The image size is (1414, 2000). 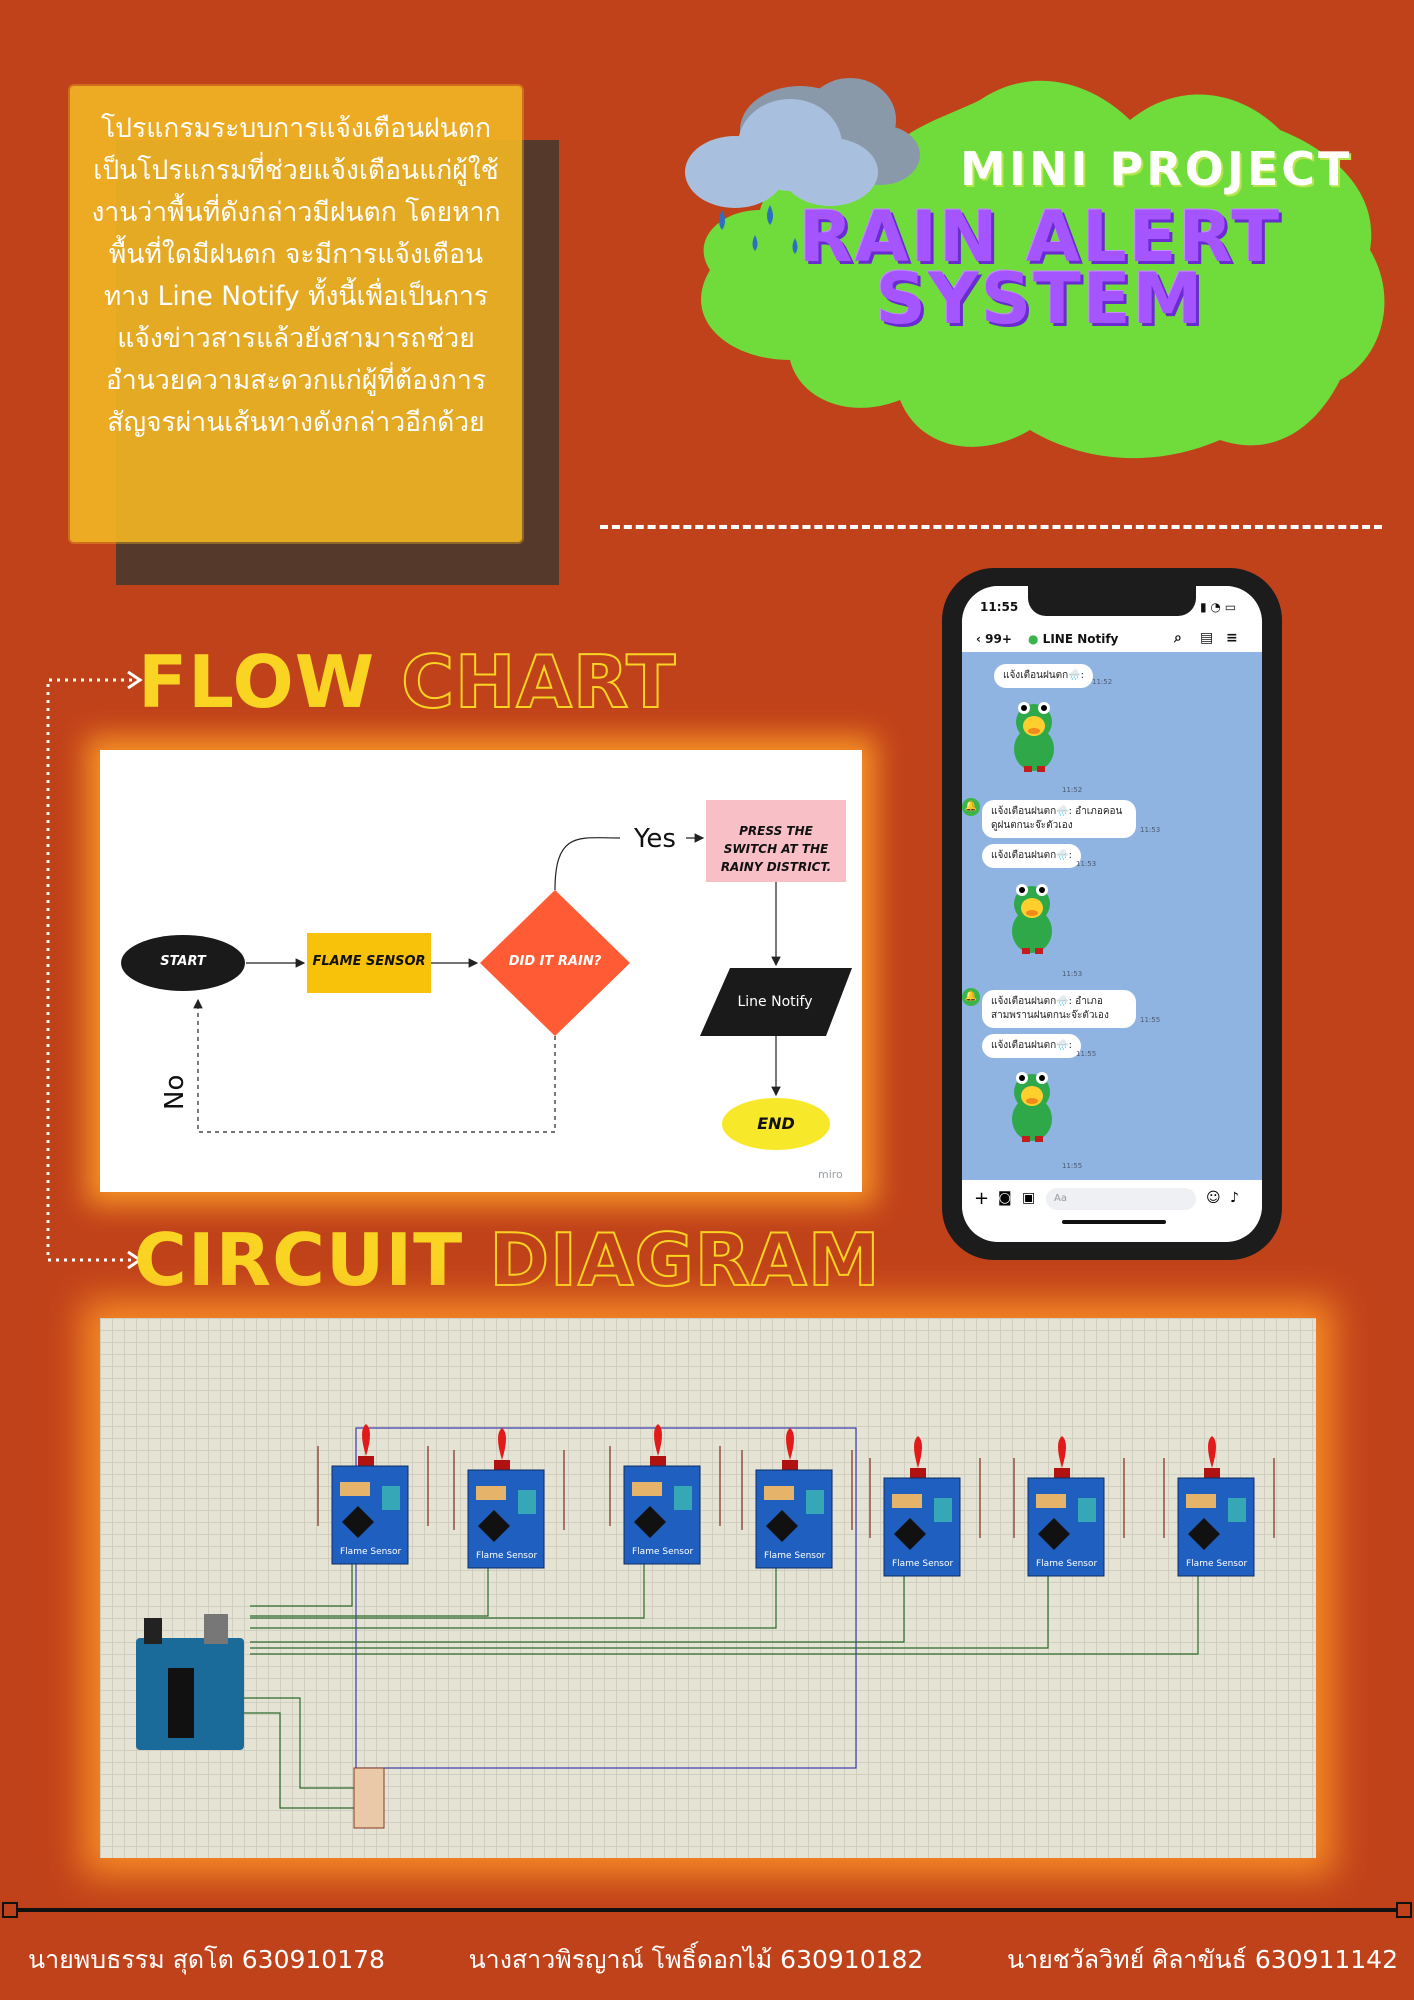 I want to click on arduino-board-icon, so click(x=190, y=1682).